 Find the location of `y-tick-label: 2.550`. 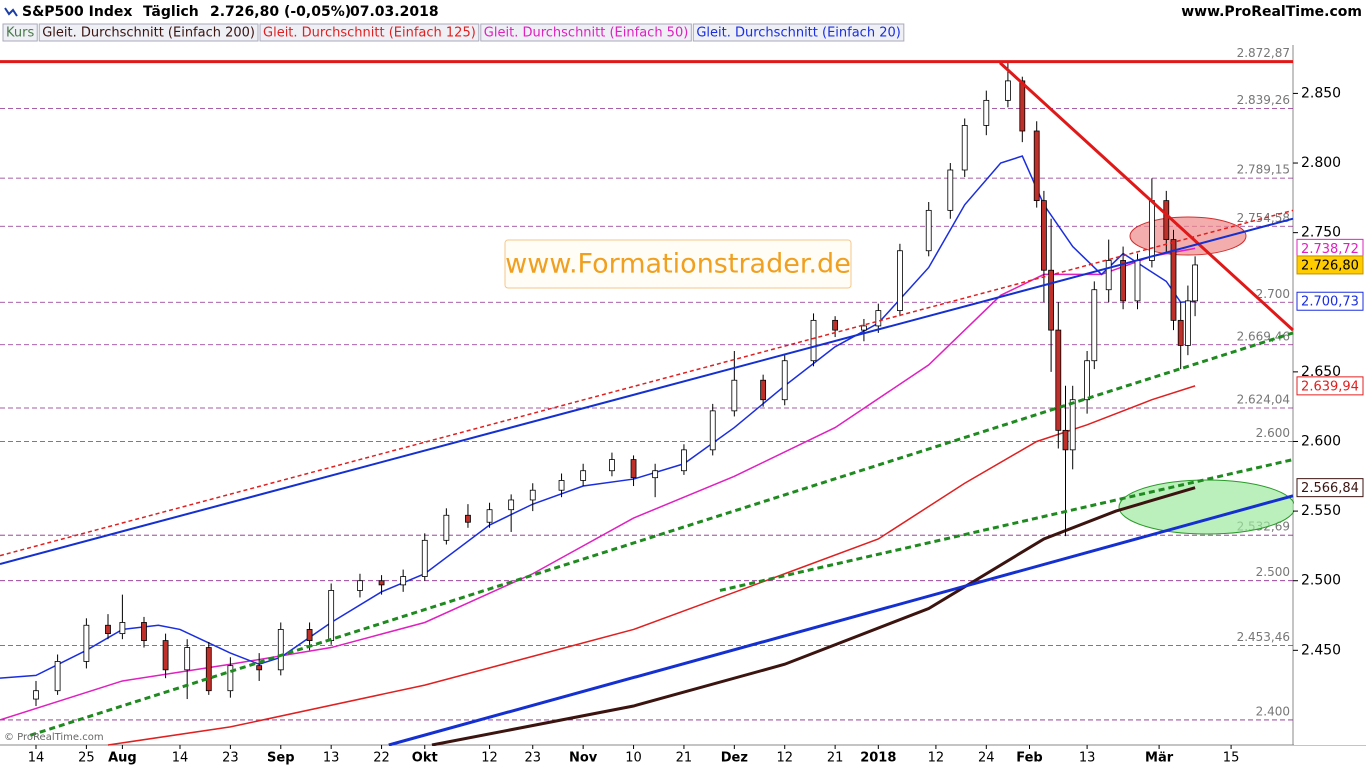

y-tick-label: 2.550 is located at coordinates (1321, 511).